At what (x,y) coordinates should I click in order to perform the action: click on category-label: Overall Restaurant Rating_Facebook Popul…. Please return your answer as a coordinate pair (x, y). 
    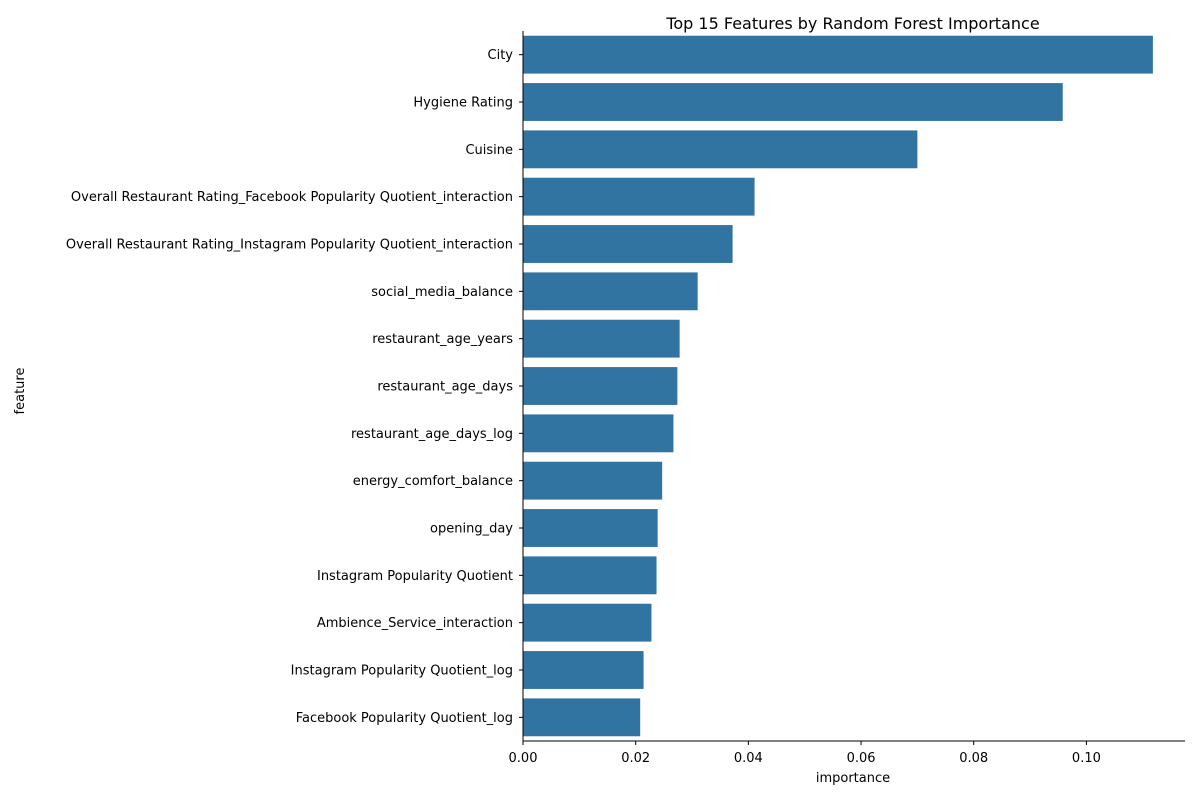
    Looking at the image, I should click on (292, 197).